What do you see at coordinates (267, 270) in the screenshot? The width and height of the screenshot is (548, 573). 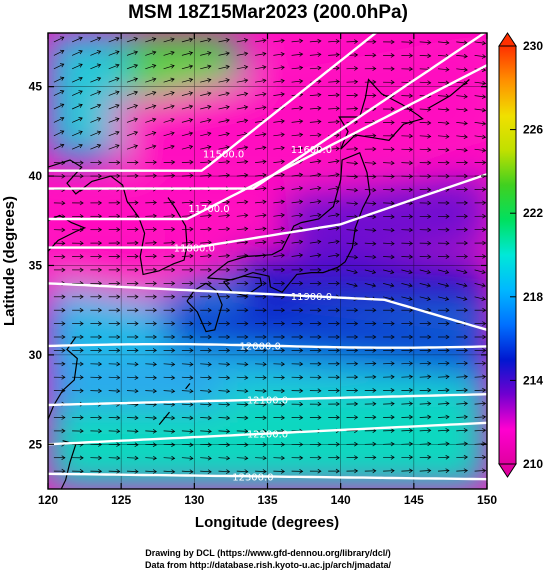 I see `x-tick: 135` at bounding box center [267, 270].